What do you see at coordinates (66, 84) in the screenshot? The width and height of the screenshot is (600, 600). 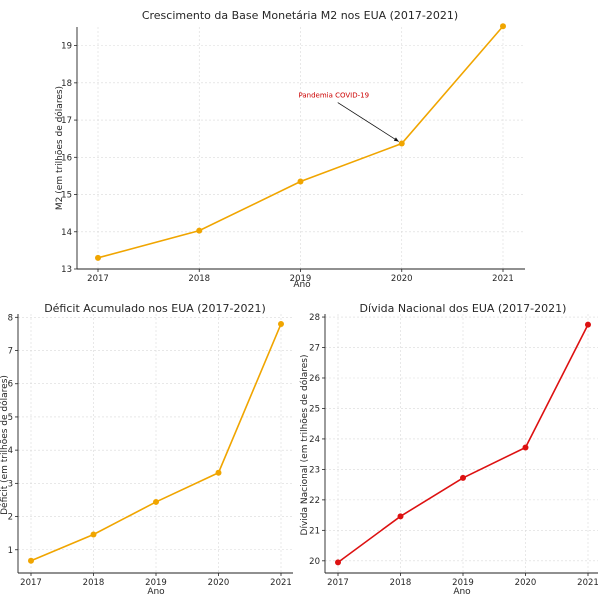 I see `m2-ytick-label-5: 18` at bounding box center [66, 84].